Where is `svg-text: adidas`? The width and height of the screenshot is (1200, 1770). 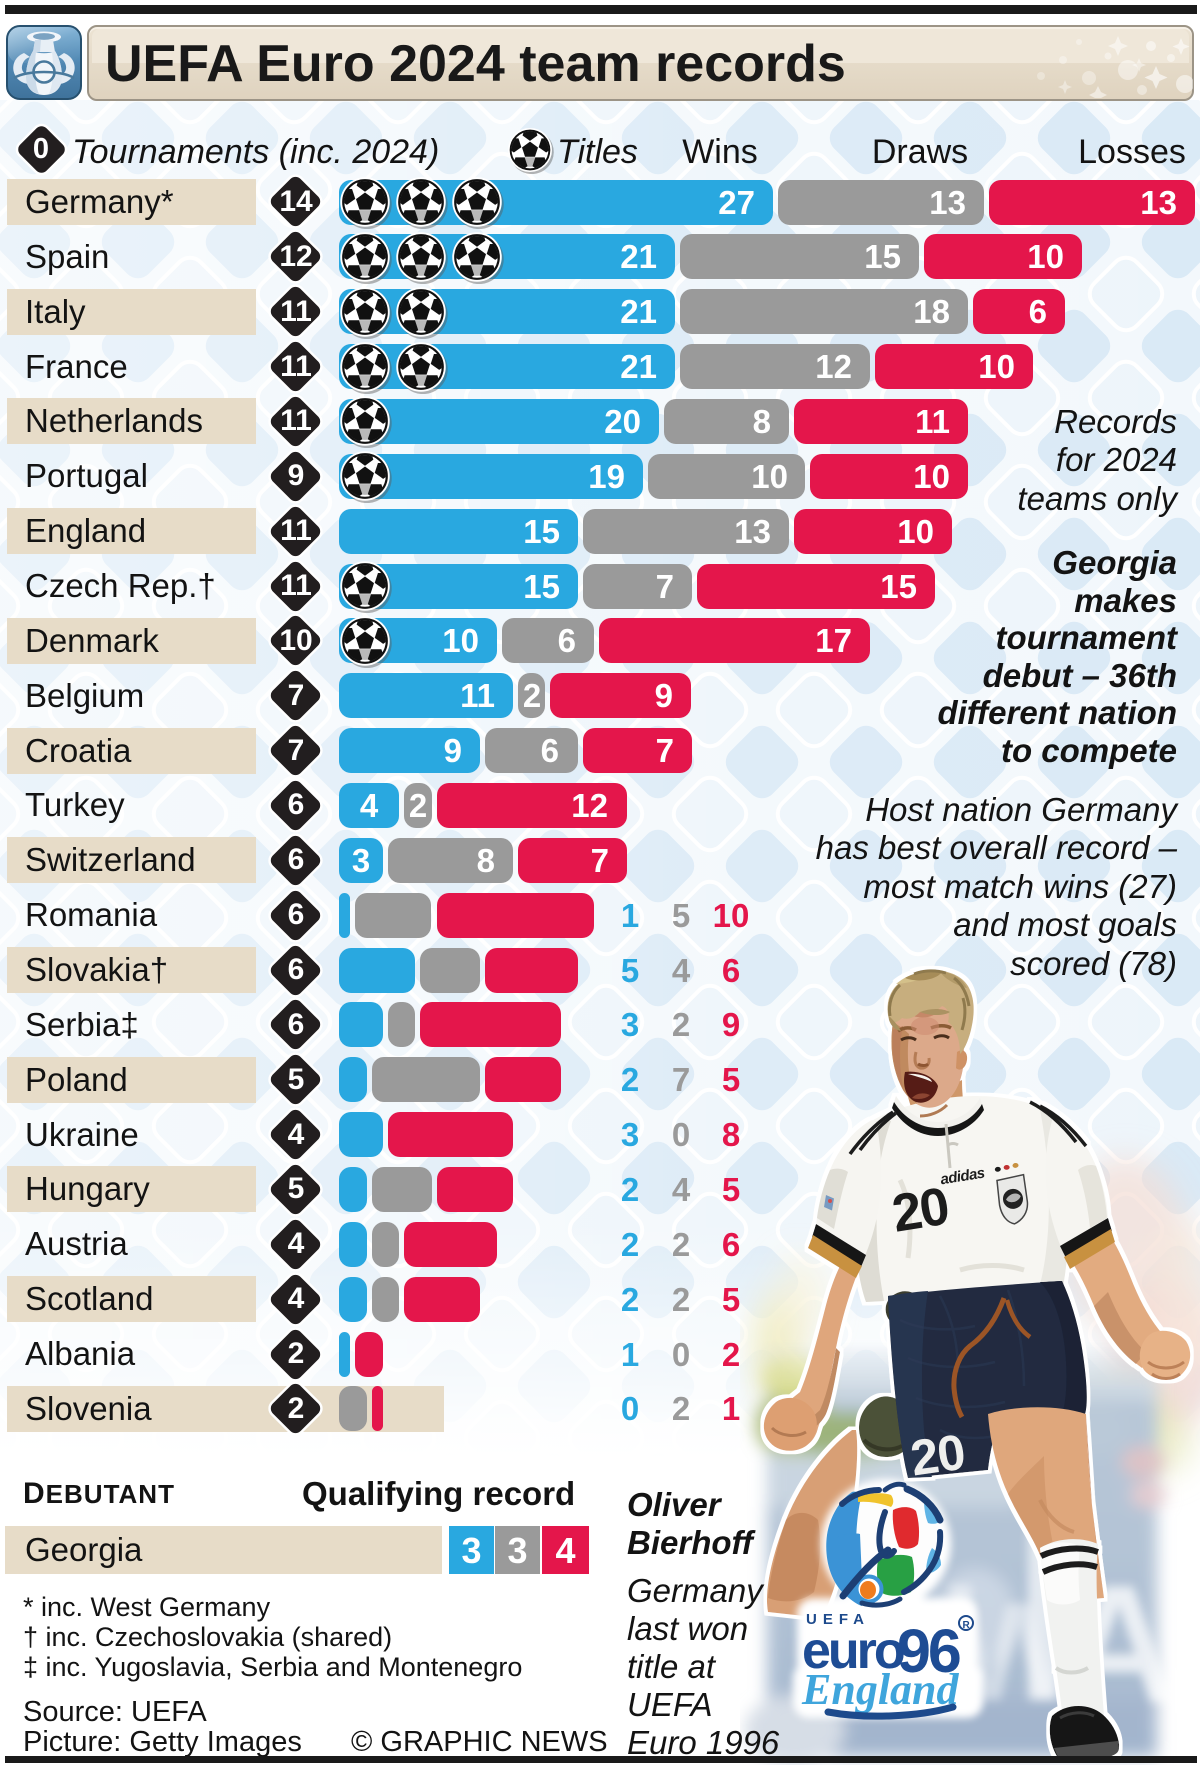
svg-text: adidas is located at coordinates (962, 1177).